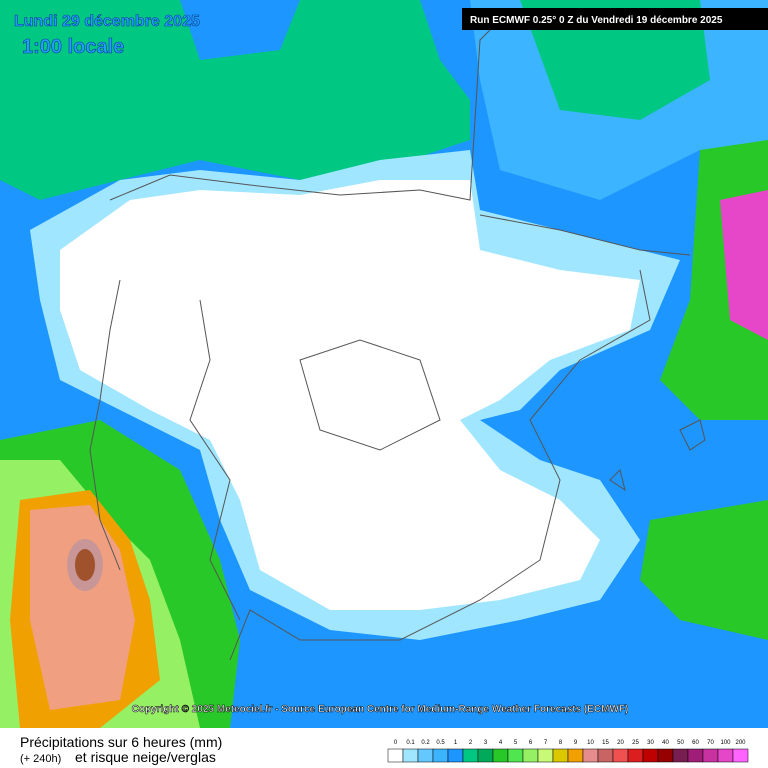 Image resolution: width=768 pixels, height=768 pixels. Describe the element at coordinates (73, 47) in the screenshot. I see `forecast-time: 1:00 locale` at that location.